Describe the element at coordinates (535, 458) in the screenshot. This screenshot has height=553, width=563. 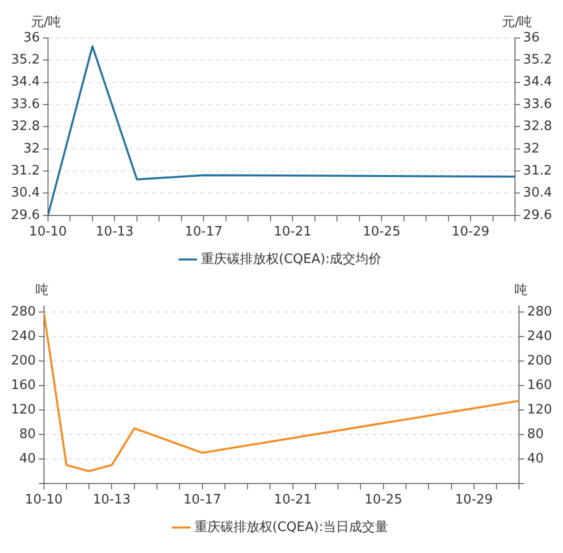
I see `y2-tick-label: 40` at that location.